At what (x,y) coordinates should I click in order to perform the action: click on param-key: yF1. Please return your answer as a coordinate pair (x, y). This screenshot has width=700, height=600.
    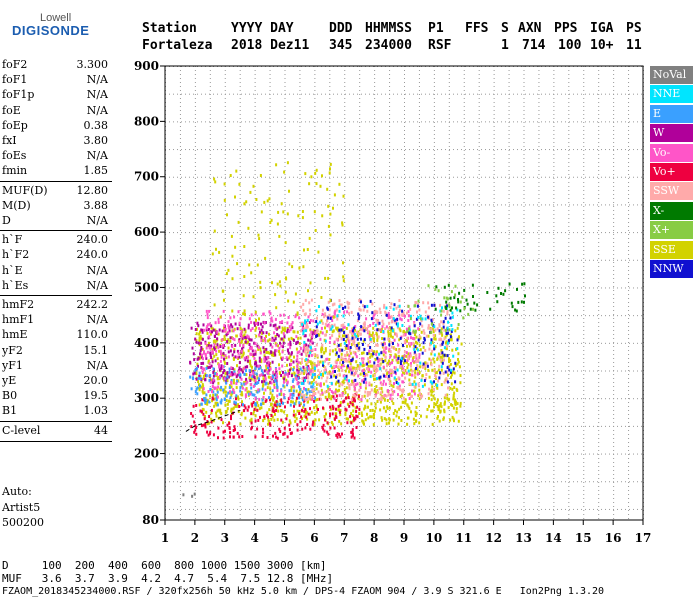
    Looking at the image, I should click on (12, 365).